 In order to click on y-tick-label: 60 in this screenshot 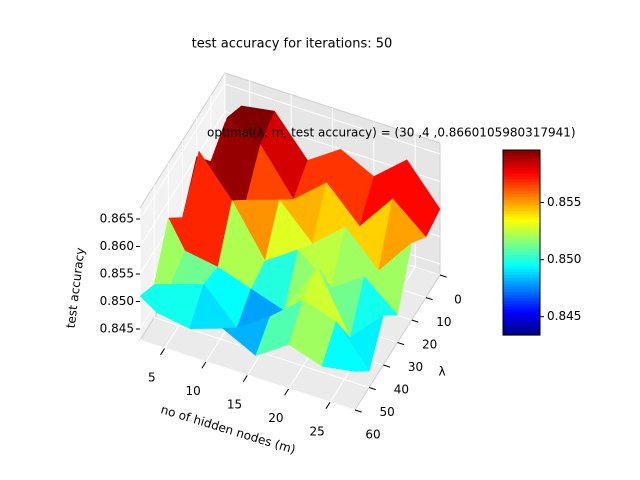, I will do `click(372, 435)`.